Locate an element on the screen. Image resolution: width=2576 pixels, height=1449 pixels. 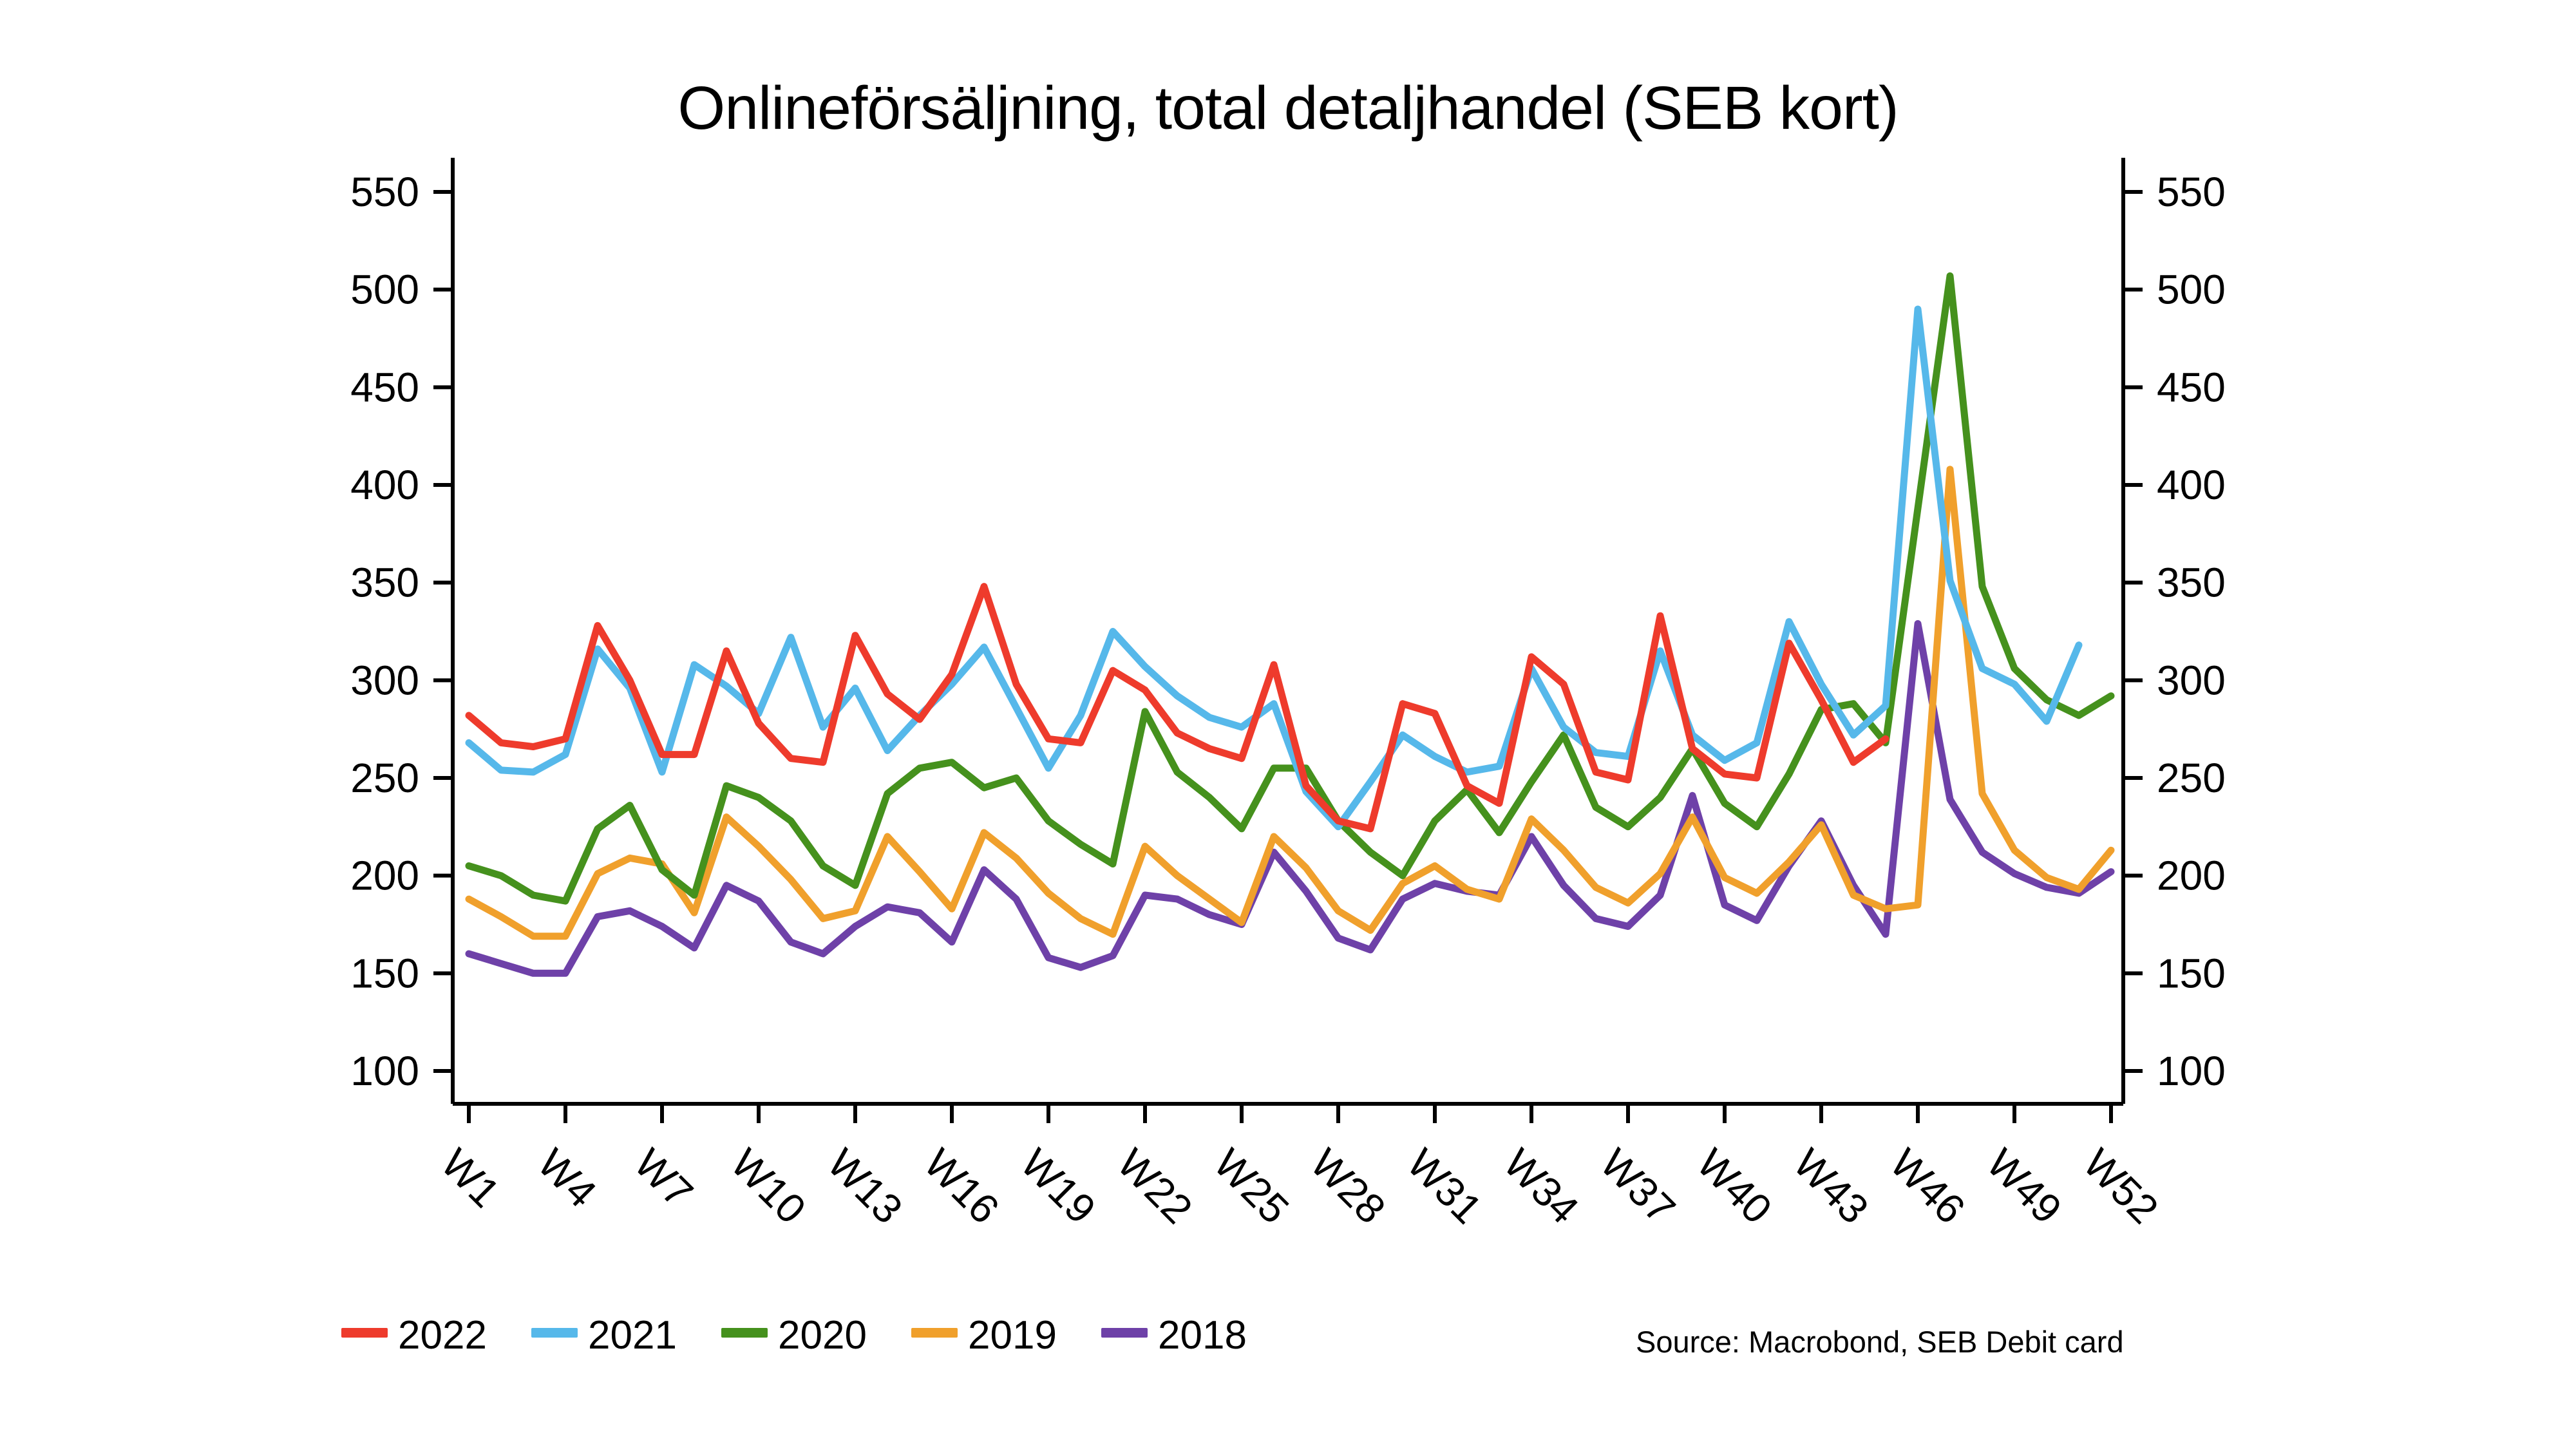
y-tick-label-left: 450 is located at coordinates (384, 387).